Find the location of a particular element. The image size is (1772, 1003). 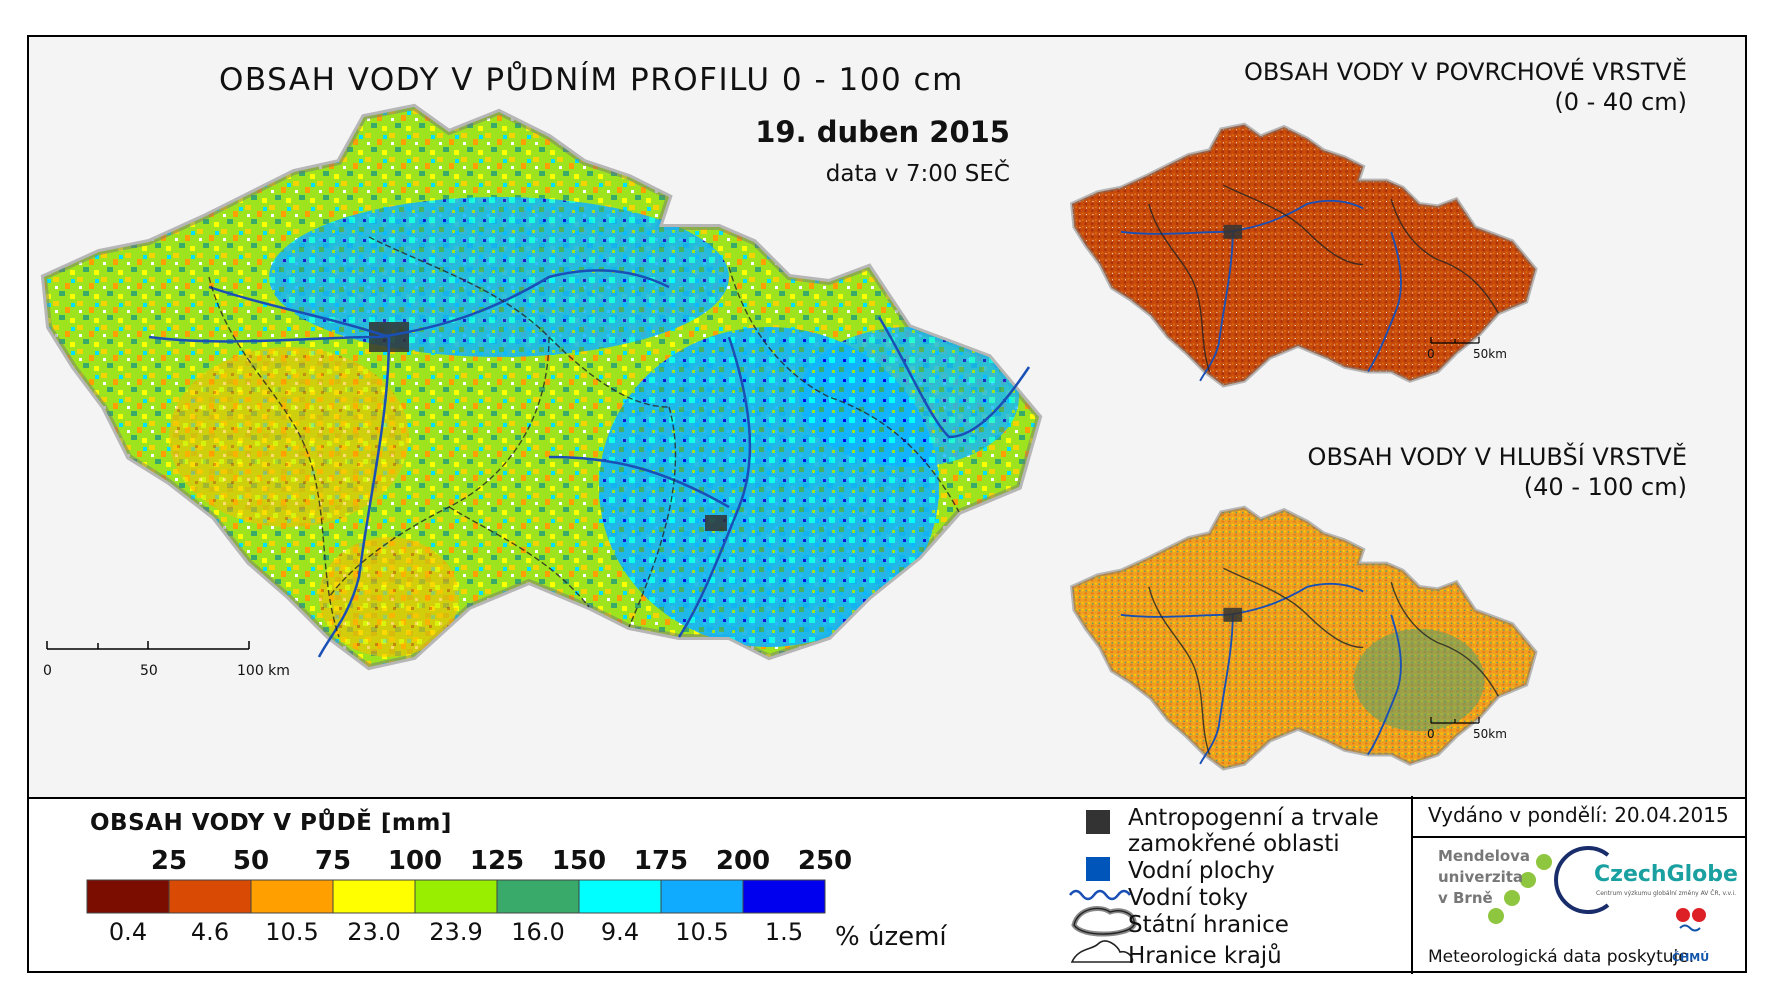

surface-scale-label-0: 0 is located at coordinates (1431, 354).